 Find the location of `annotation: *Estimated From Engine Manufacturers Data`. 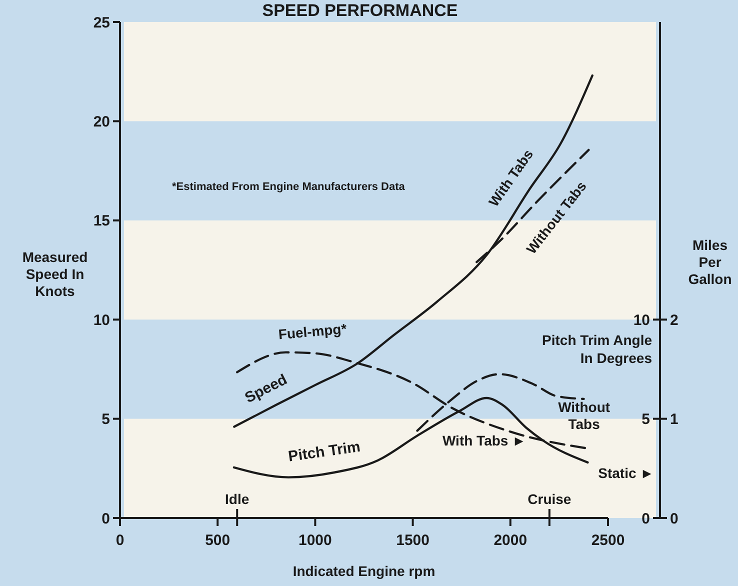

annotation: *Estimated From Engine Manufacturers Data is located at coordinates (289, 187).